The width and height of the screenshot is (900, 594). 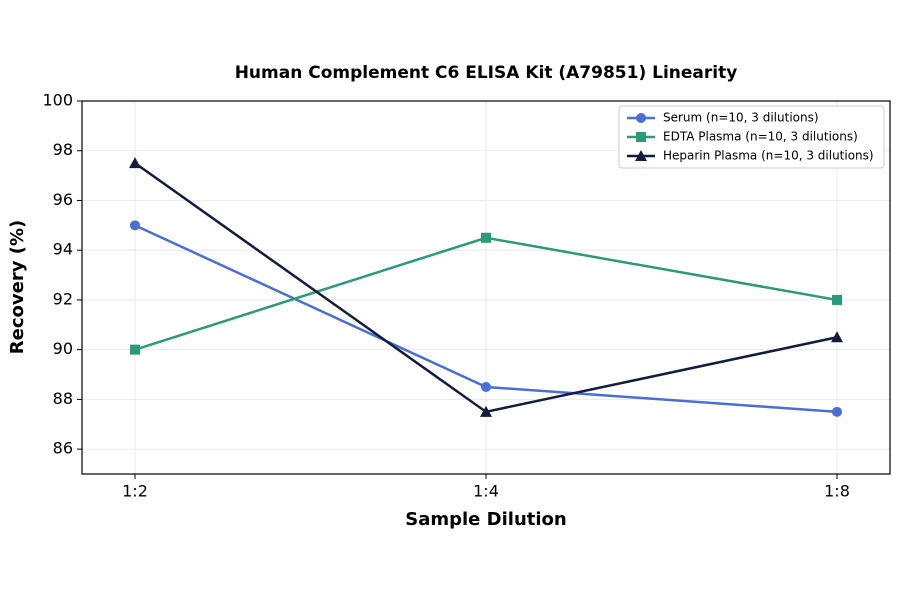 I want to click on x-tick-label: 1:8, so click(x=837, y=491).